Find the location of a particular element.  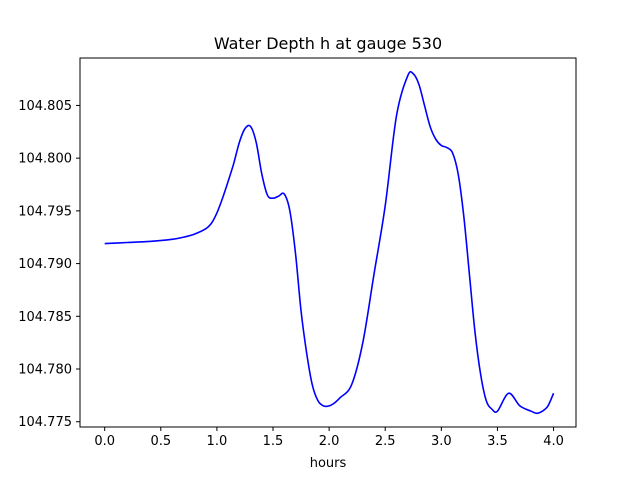

y-tick-label: 104.795 is located at coordinates (45, 211).